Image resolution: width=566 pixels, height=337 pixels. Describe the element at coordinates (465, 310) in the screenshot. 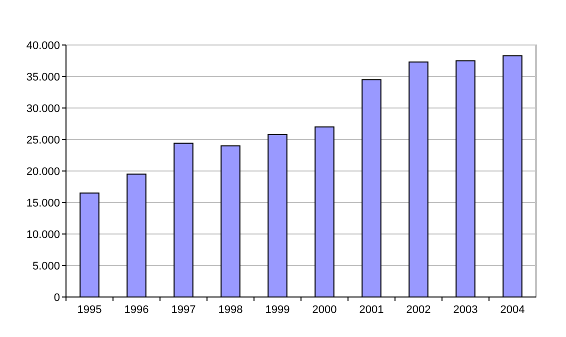

I see `x-tick-label: 2003` at that location.